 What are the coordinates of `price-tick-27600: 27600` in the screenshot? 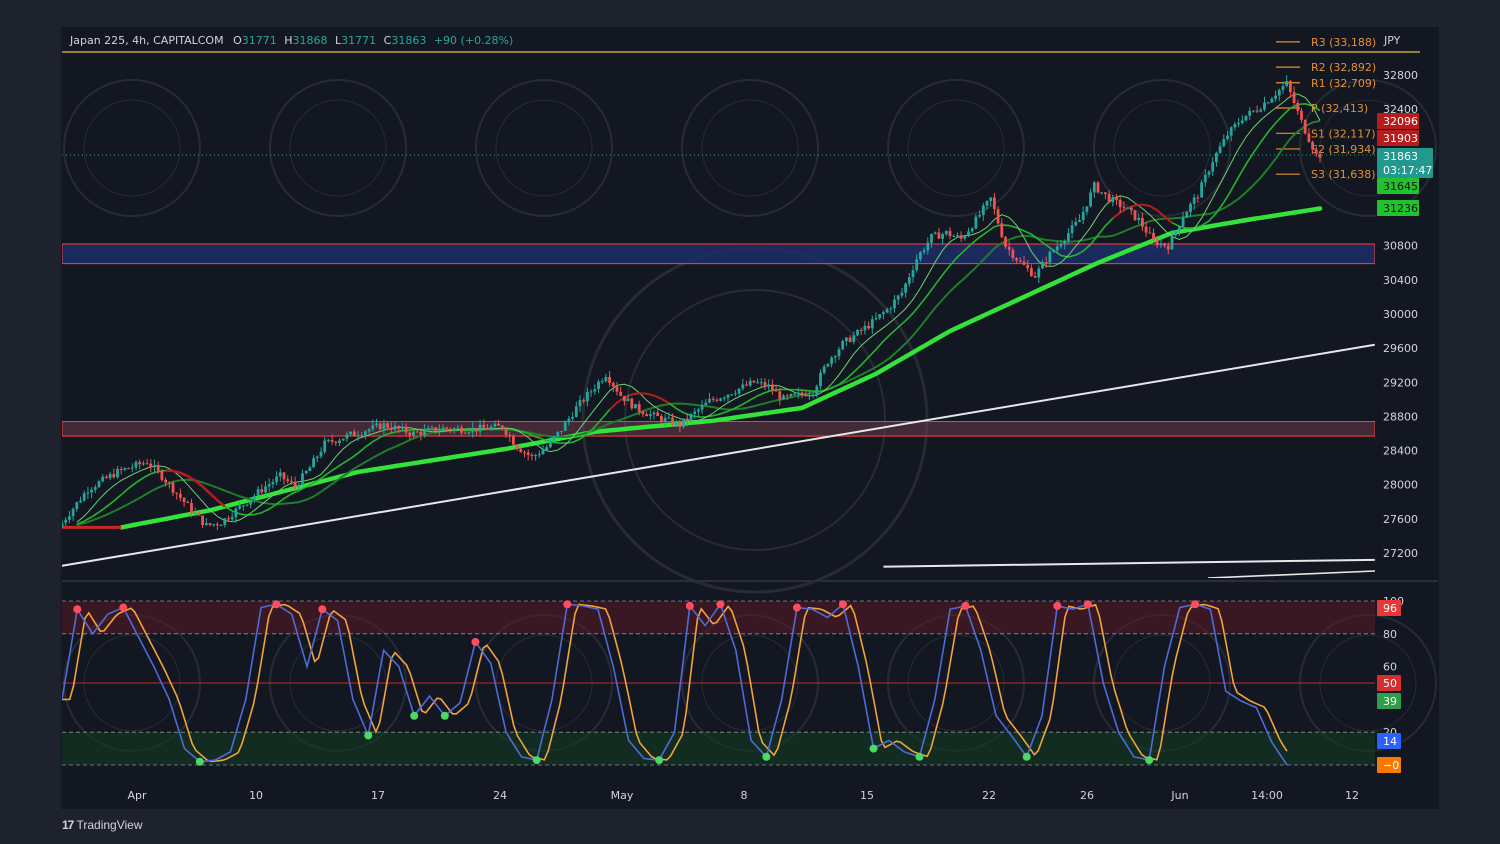 It's located at (1400, 519).